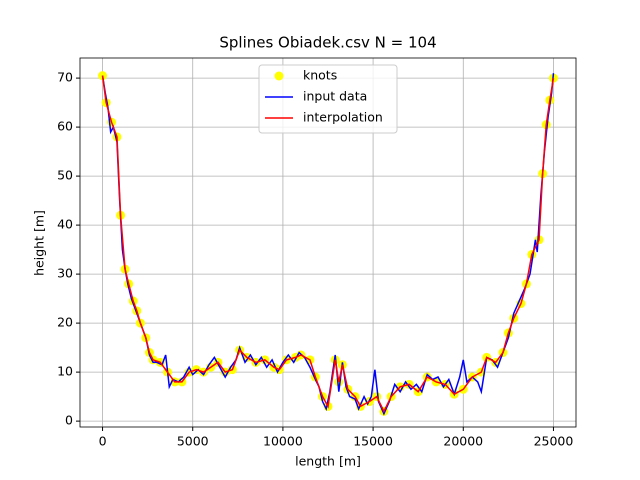  What do you see at coordinates (320, 75) in the screenshot?
I see `legend-label: knots` at bounding box center [320, 75].